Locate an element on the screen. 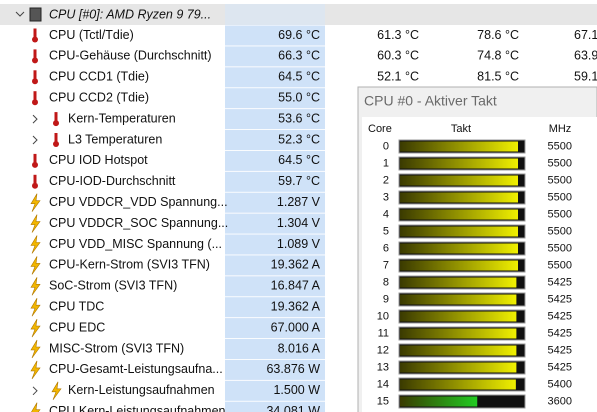 Image resolution: width=597 pixels, height=412 pixels. sensor-label: Kern-Leistungsaufnahmen is located at coordinates (141, 390).